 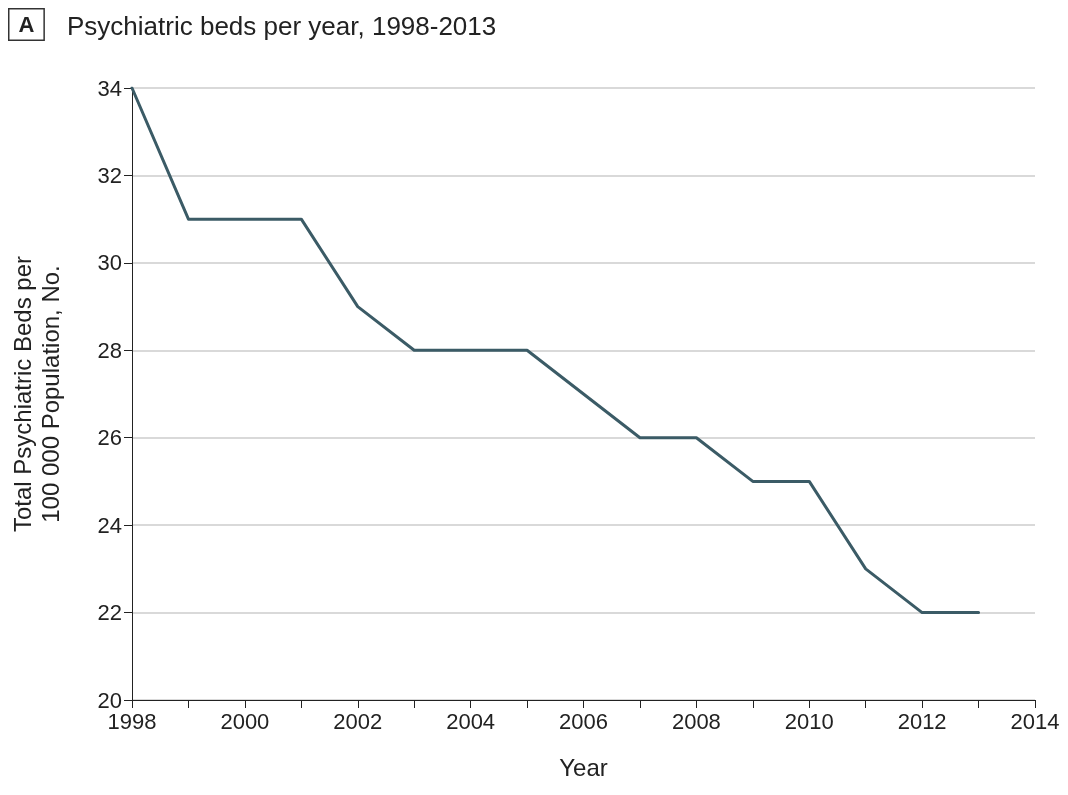 I want to click on y-tick-label: 24, so click(x=109, y=525).